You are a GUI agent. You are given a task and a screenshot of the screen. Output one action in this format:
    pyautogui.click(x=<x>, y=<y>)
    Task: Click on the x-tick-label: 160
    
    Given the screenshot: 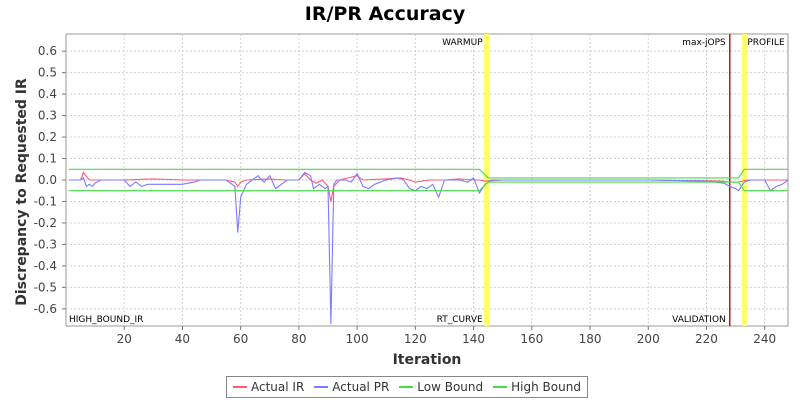 What is the action you would take?
    pyautogui.click(x=531, y=339)
    